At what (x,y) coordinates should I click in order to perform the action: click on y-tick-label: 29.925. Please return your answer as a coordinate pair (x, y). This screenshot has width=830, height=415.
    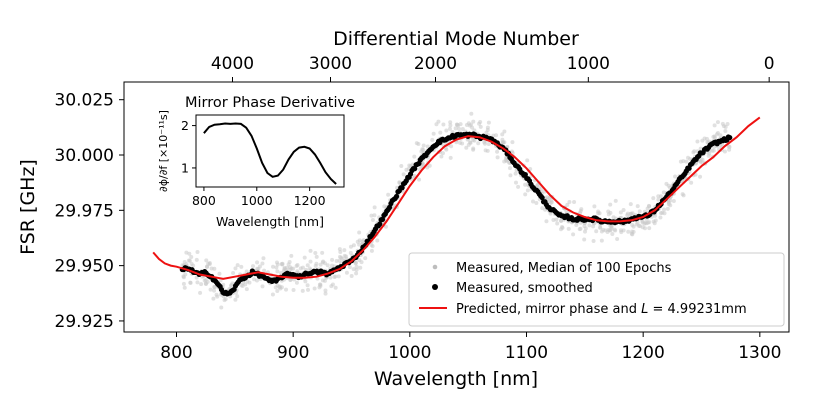
    Looking at the image, I should click on (84, 322).